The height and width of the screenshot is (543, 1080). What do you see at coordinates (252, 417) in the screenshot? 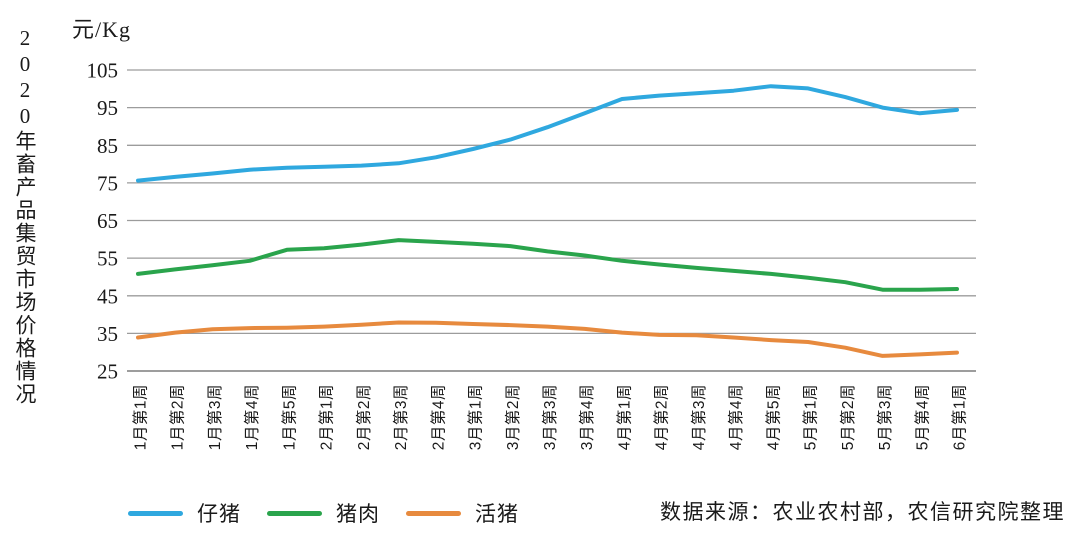
I see `x-tick-label: 1月第4周` at bounding box center [252, 417].